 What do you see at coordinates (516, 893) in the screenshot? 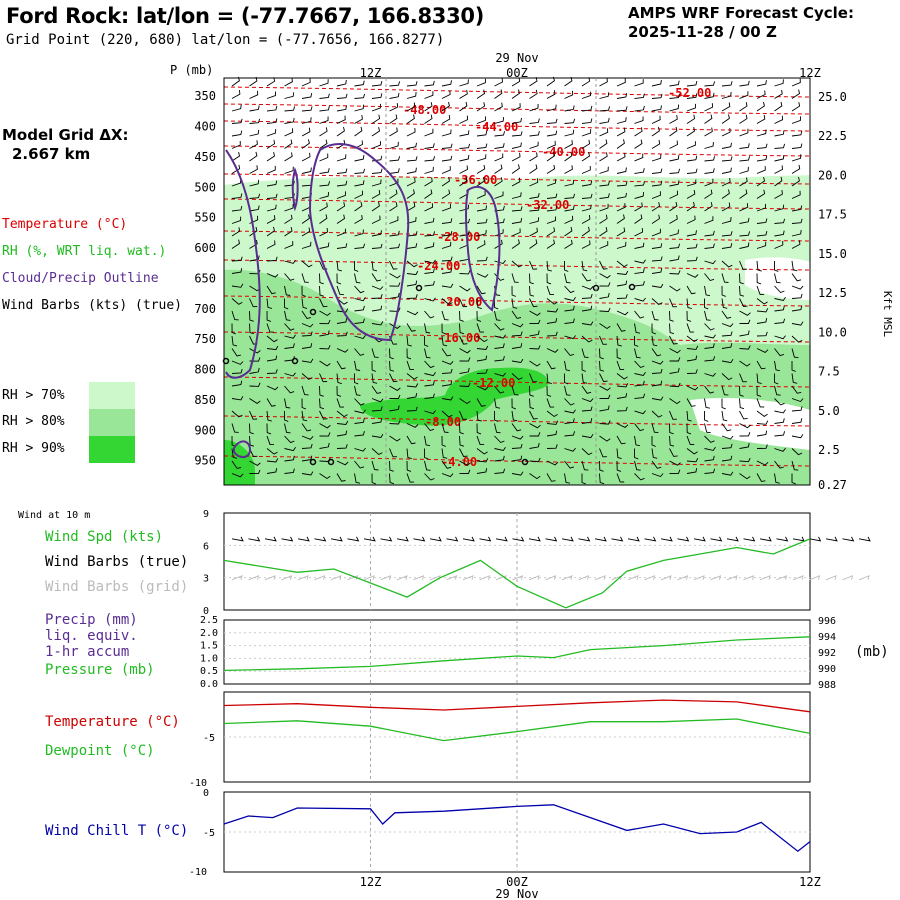
I see `bottom-date-label: 29 Nov` at bounding box center [516, 893].